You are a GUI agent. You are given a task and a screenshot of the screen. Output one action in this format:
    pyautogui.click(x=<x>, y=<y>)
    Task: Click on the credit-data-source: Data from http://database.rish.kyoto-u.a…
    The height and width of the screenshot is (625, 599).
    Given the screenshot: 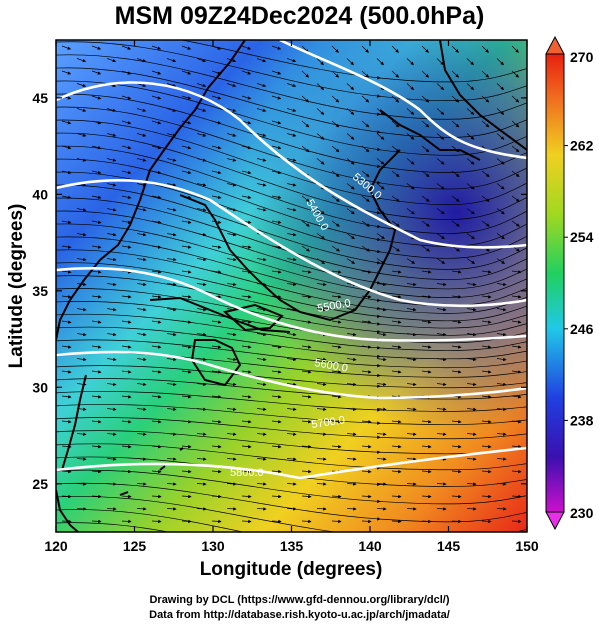 What is the action you would take?
    pyautogui.click(x=299, y=615)
    